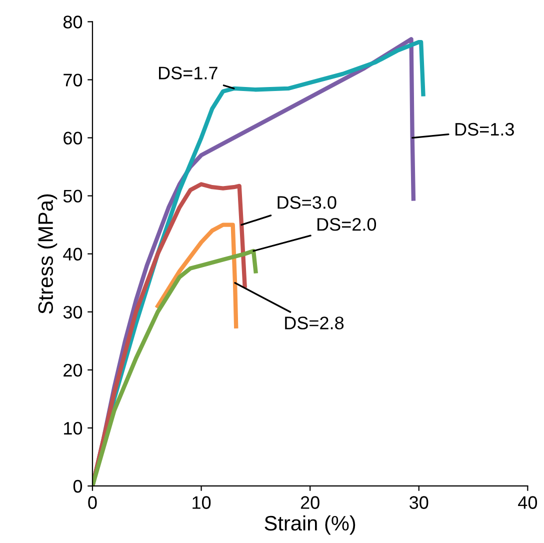 The width and height of the screenshot is (544, 543). Describe the element at coordinates (485, 129) in the screenshot. I see `text: DS=1.3` at that location.